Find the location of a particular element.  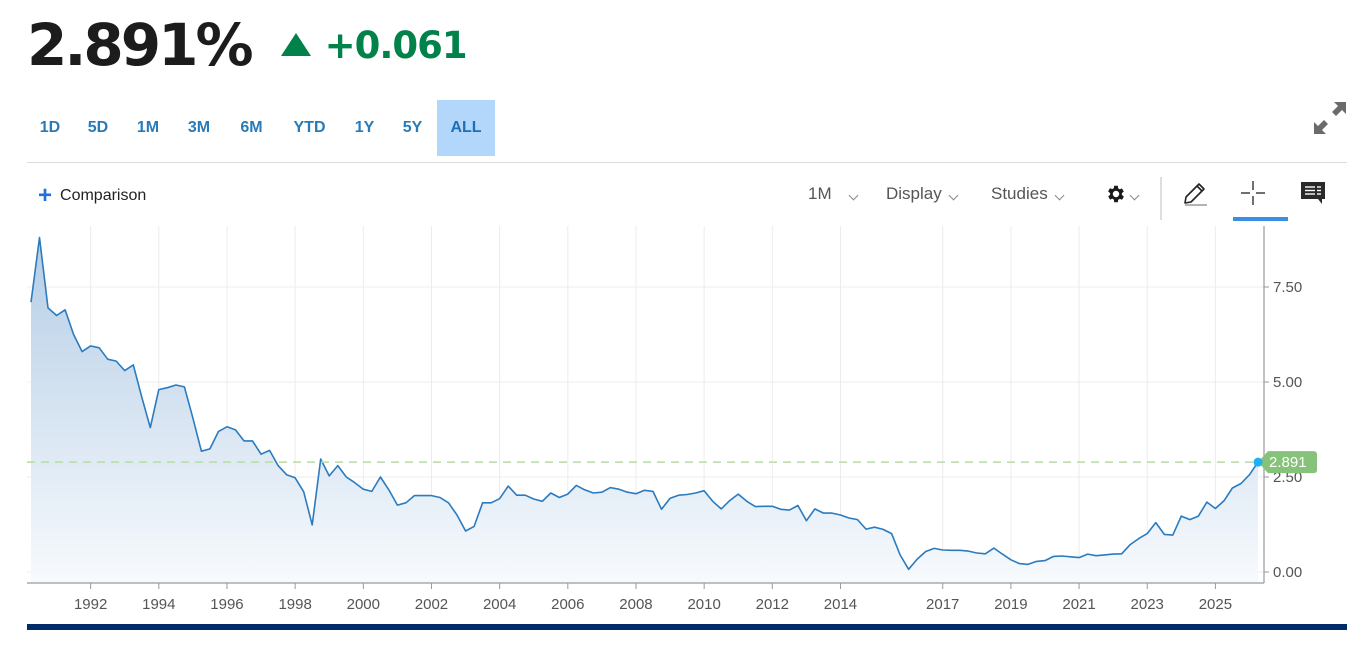

change-value: +0.061 is located at coordinates (396, 45).